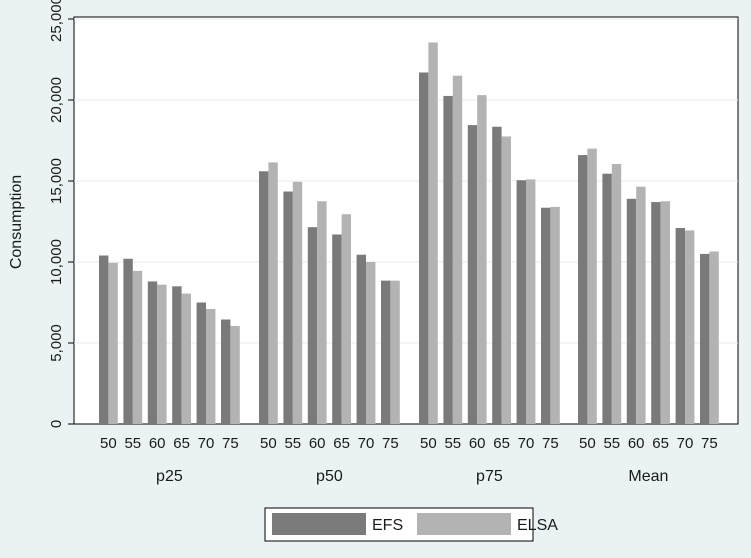 This screenshot has width=751, height=558. I want to click on legend-label: EFS, so click(387, 525).